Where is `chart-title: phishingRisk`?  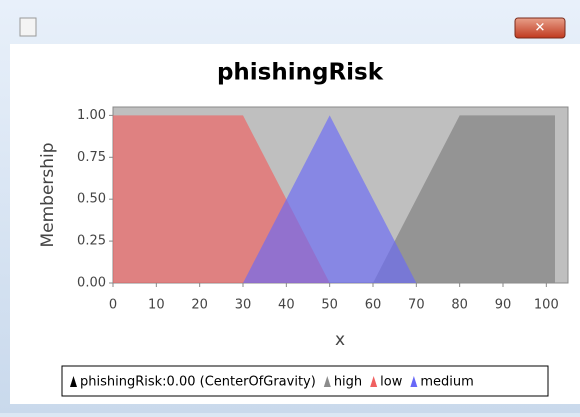
chart-title: phishingRisk is located at coordinates (300, 73).